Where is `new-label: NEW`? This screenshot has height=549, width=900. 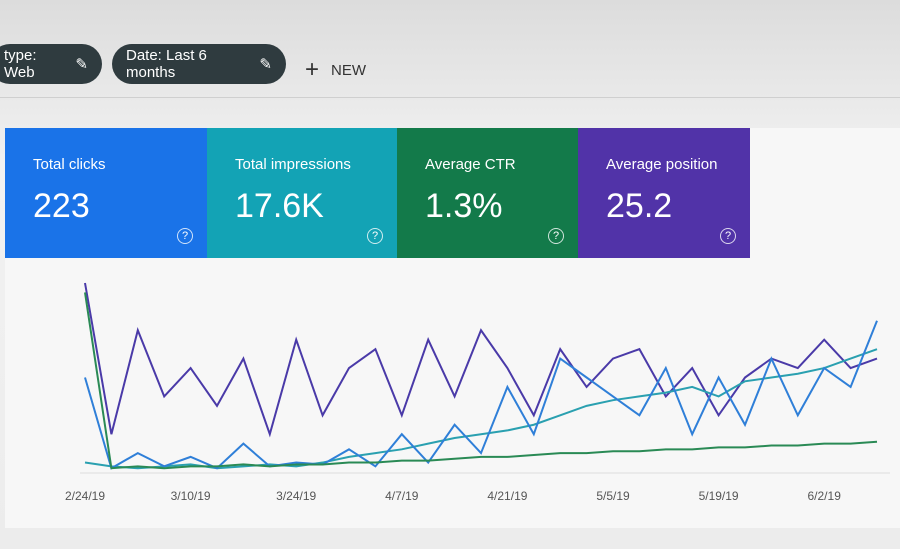
new-label: NEW is located at coordinates (349, 70).